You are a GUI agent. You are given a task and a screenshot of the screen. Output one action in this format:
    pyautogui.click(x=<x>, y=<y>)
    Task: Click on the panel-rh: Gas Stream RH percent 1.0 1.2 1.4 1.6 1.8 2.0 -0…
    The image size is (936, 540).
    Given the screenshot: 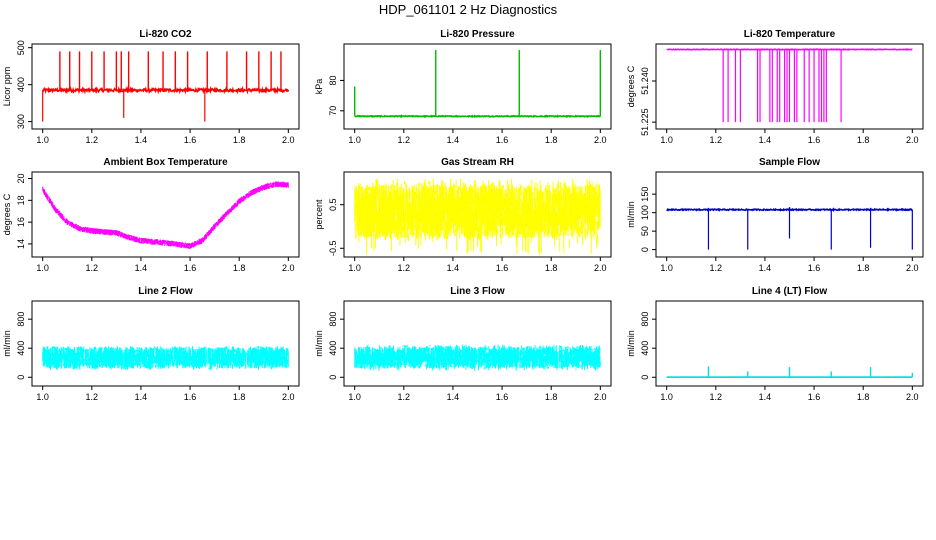 What is the action you would take?
    pyautogui.click(x=463, y=215)
    